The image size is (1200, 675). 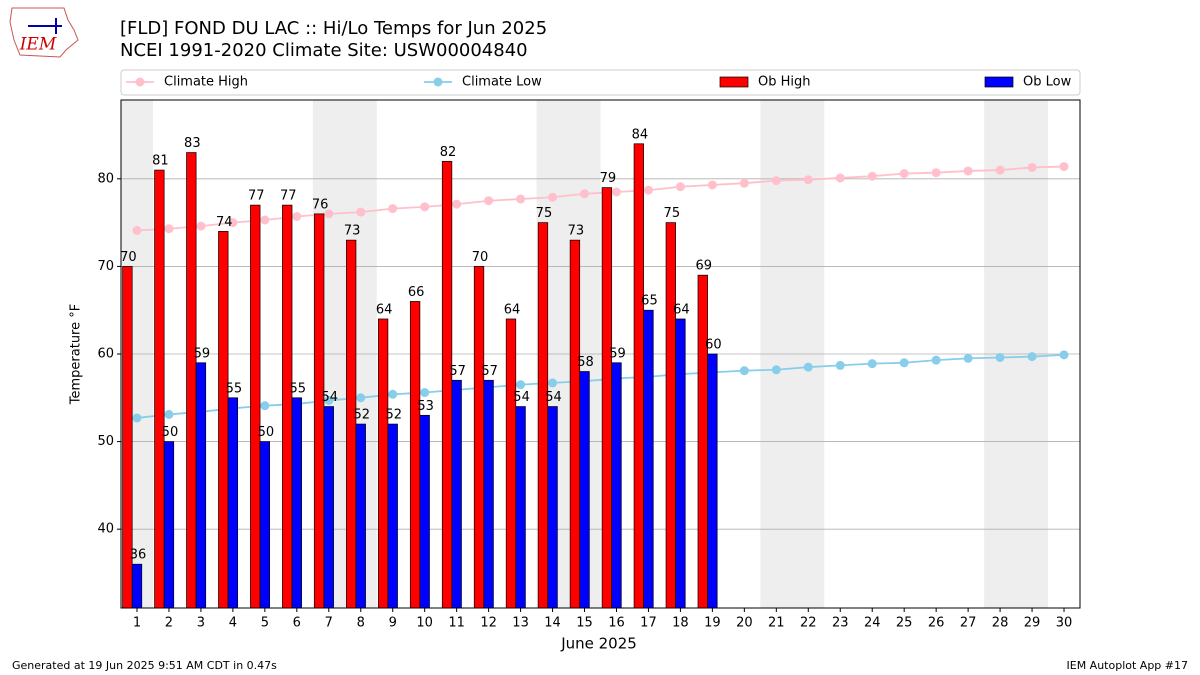 I want to click on x-tick-label: 1, so click(x=137, y=623).